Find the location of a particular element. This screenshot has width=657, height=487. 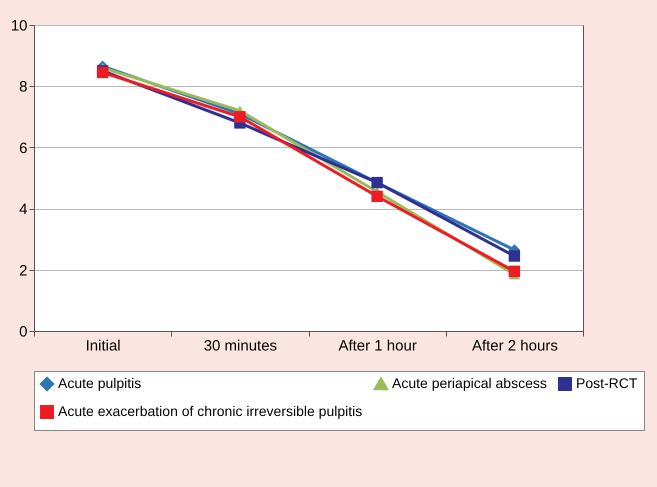

legend-label: Acute periapical abscess is located at coordinates (469, 383).